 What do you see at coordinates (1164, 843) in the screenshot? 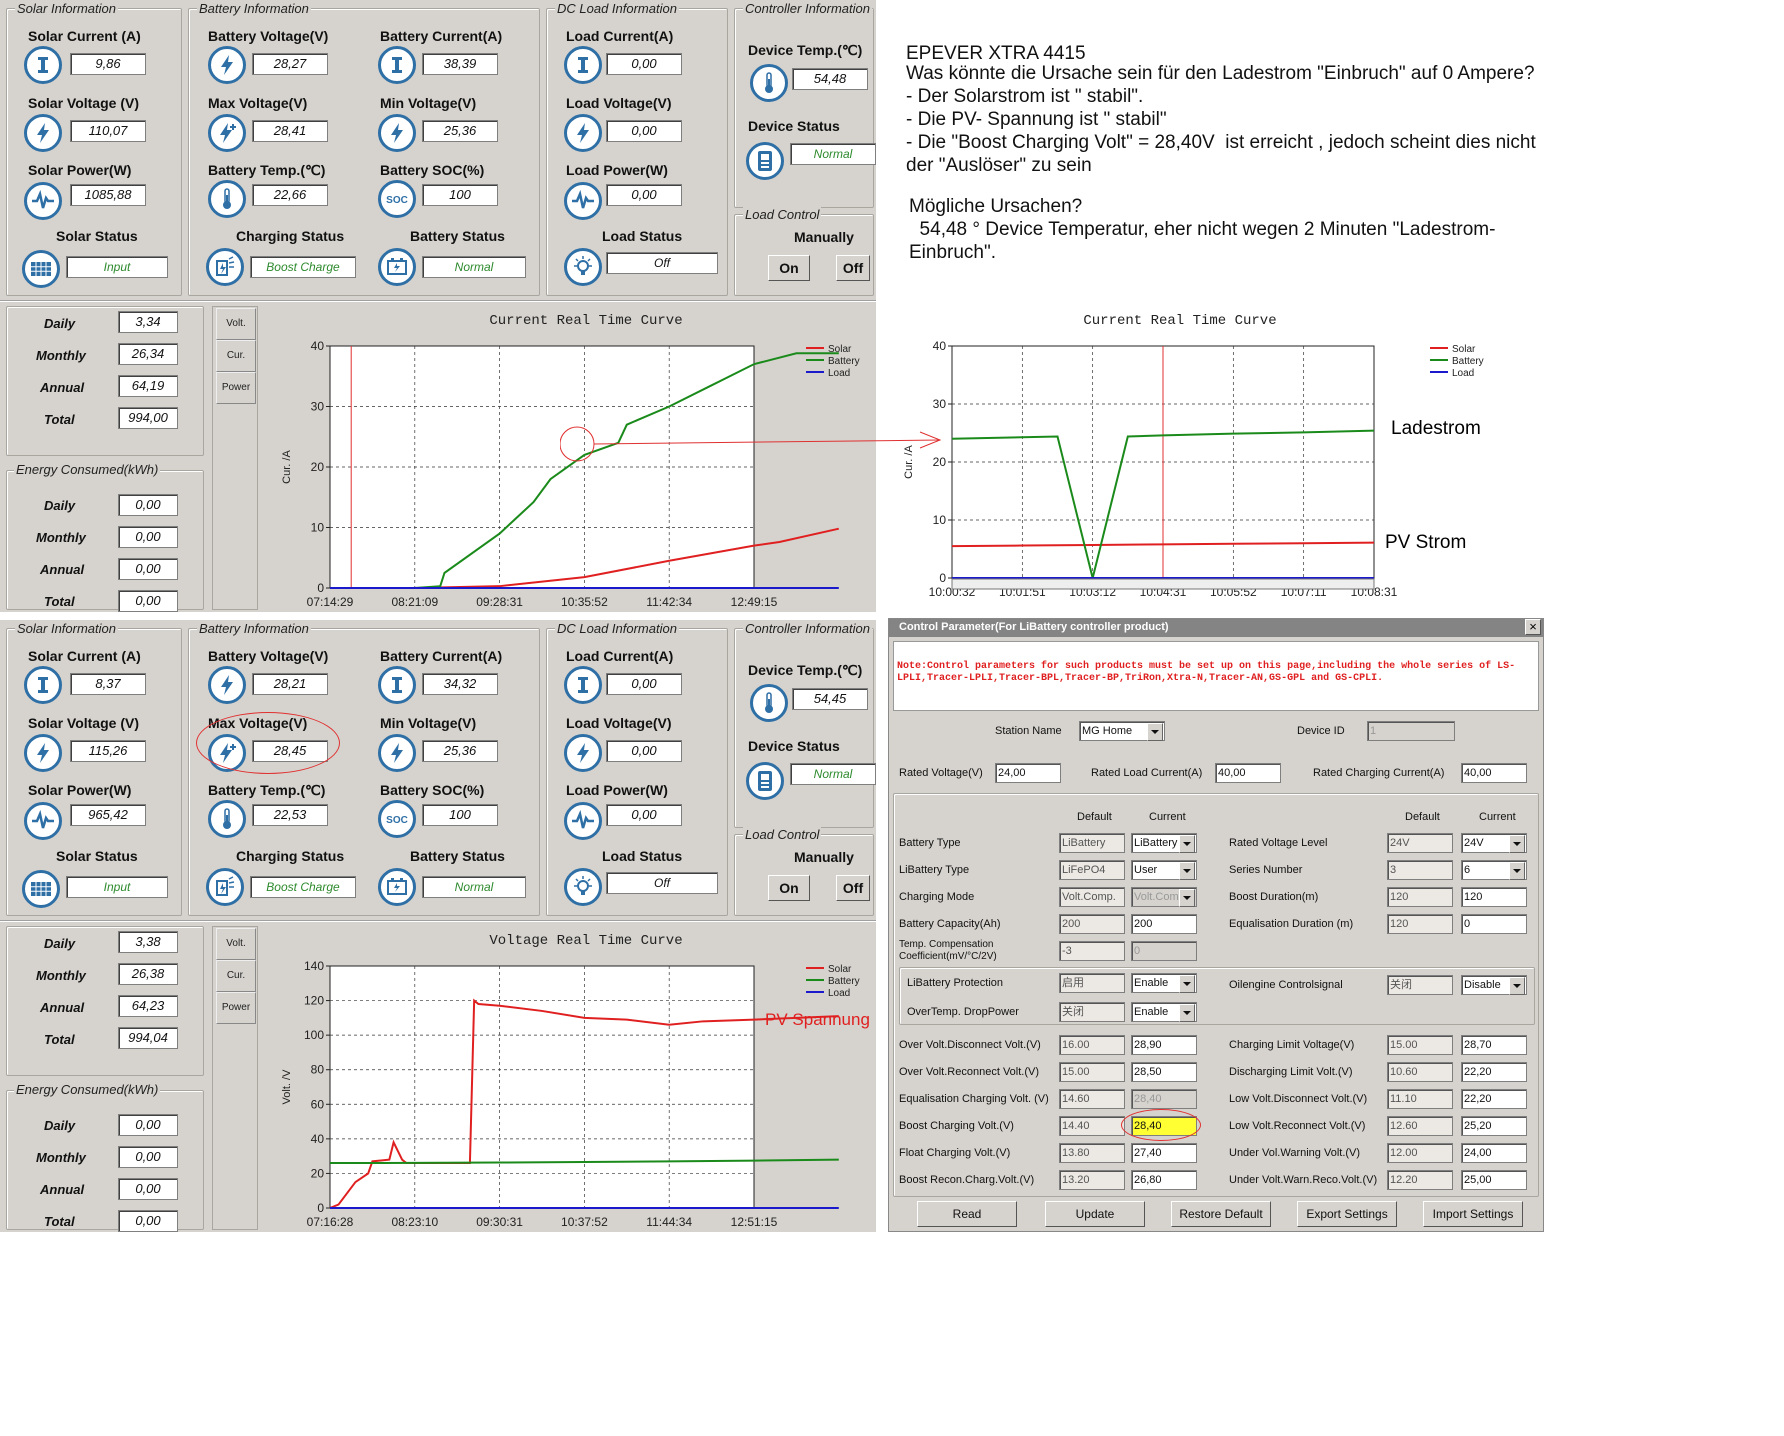
I see `param-current-input: LiBattery` at bounding box center [1164, 843].